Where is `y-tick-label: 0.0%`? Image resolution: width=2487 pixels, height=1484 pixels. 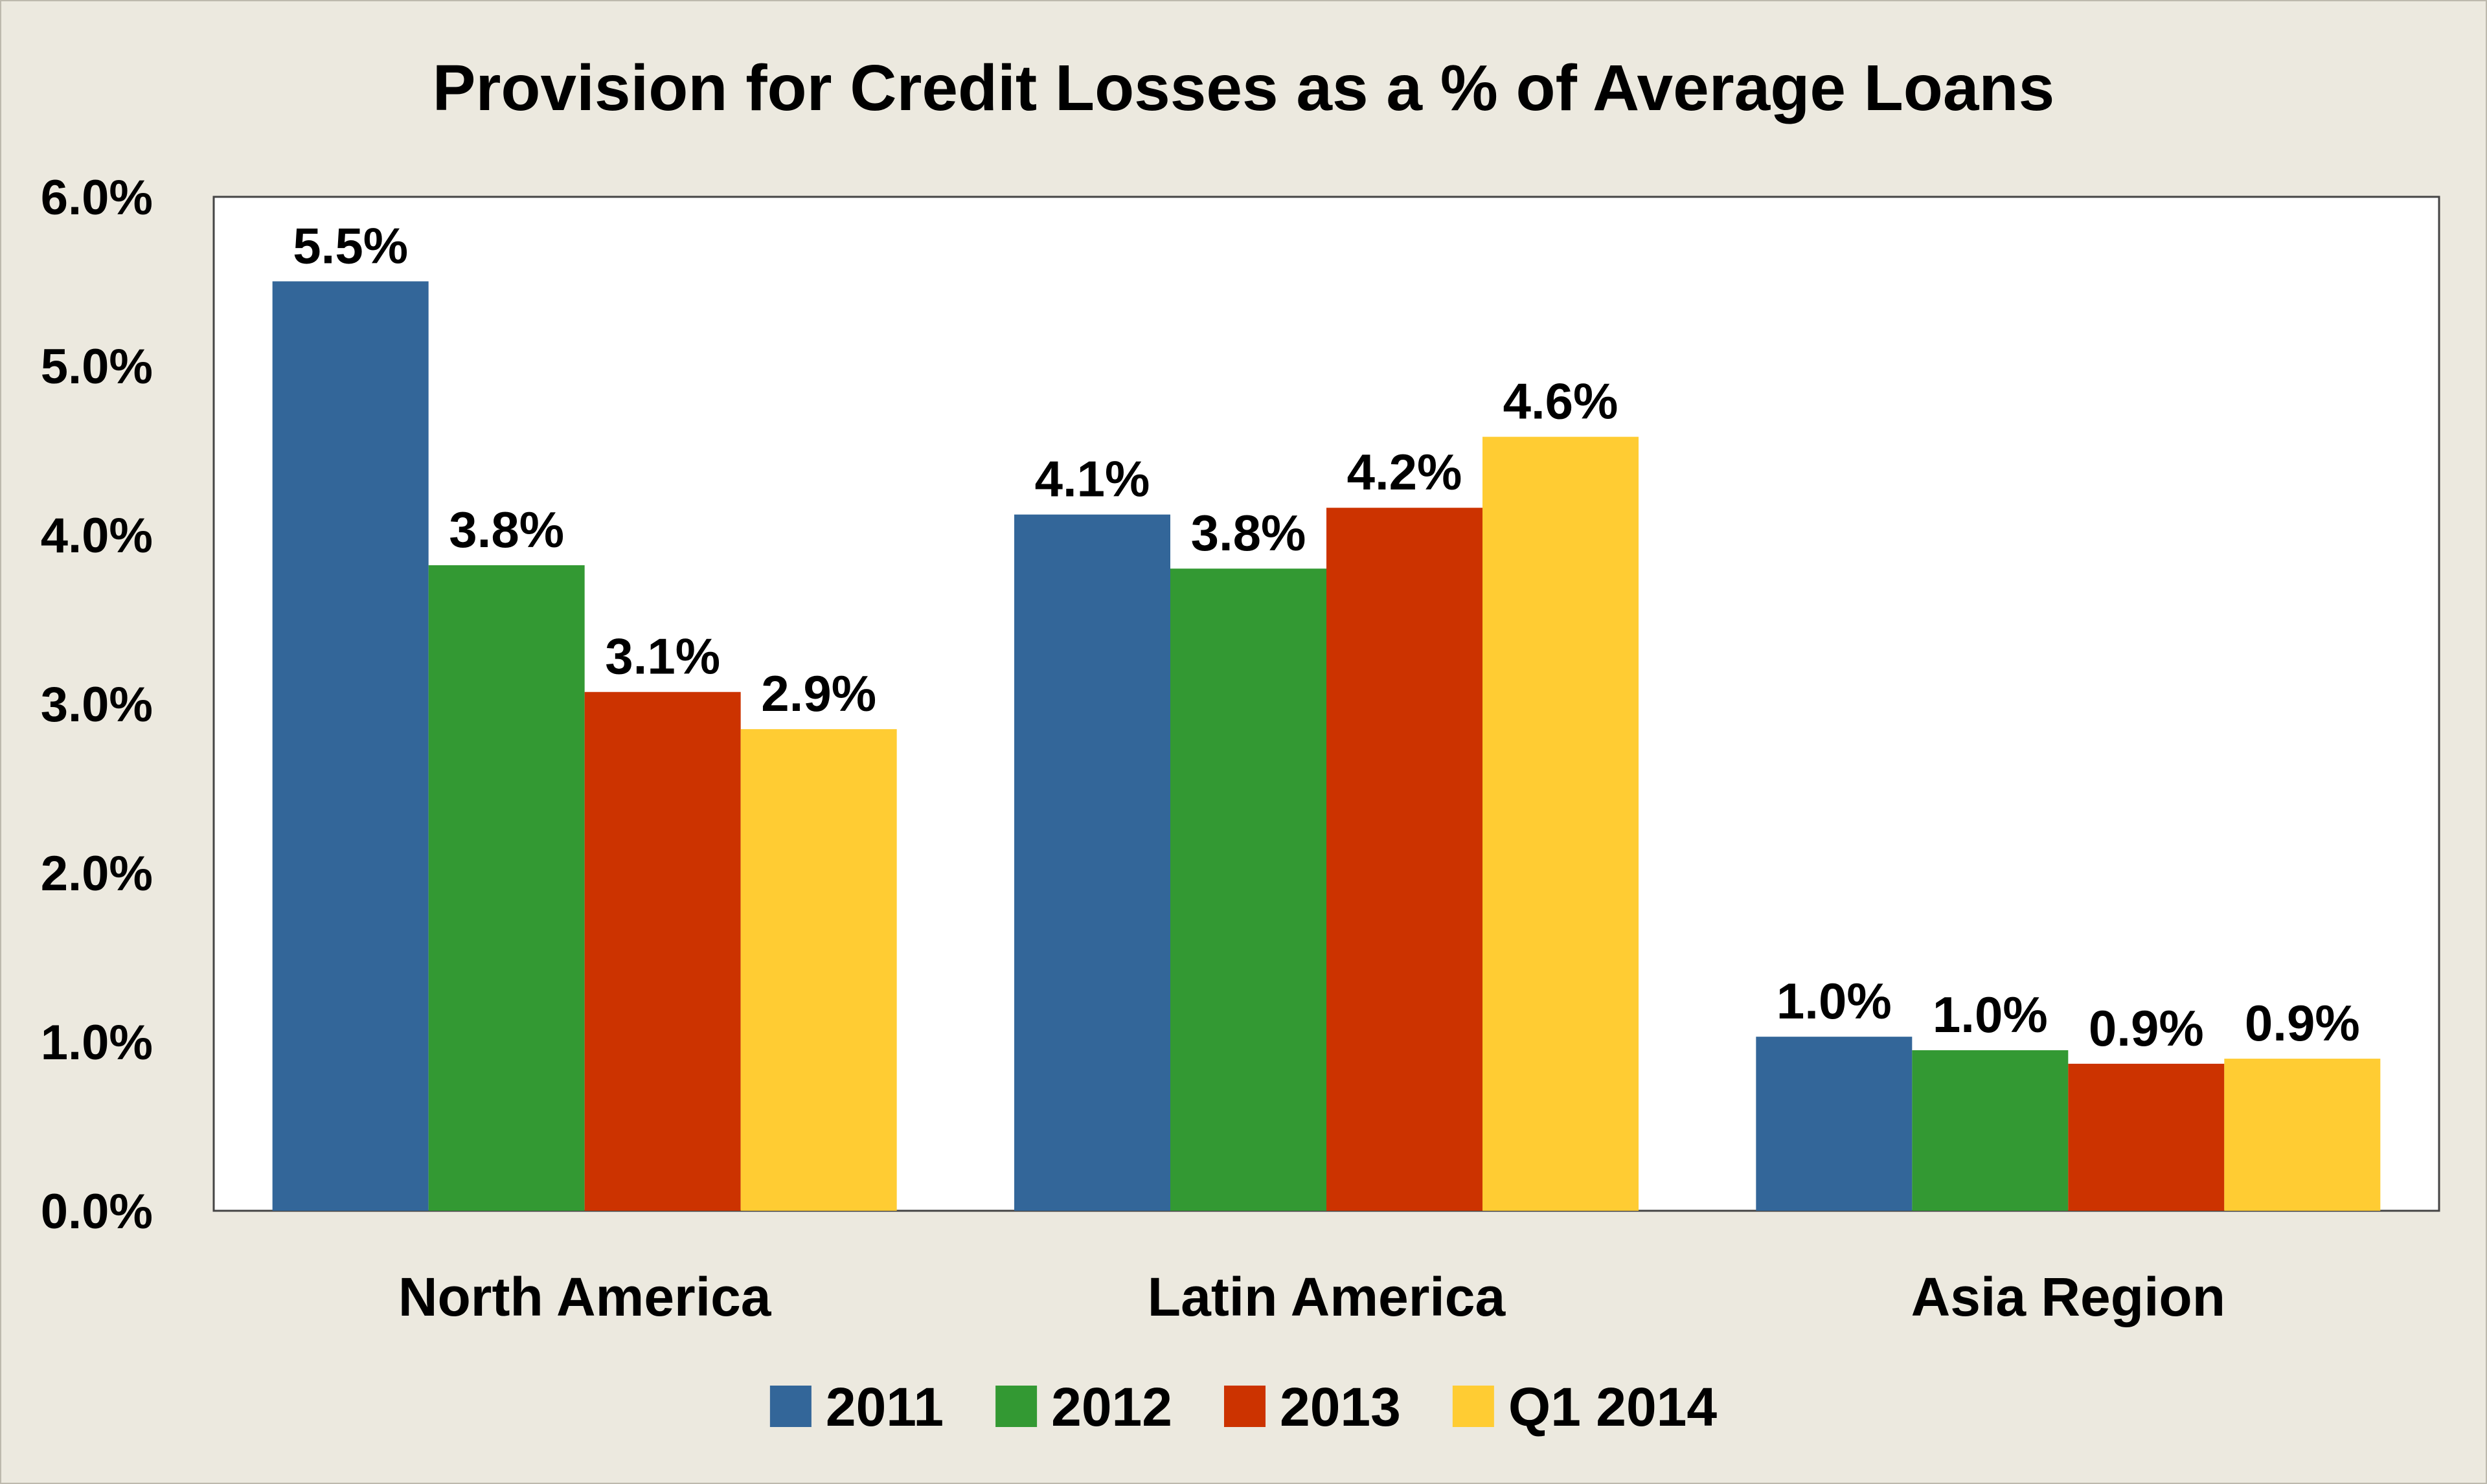
y-tick-label: 0.0% is located at coordinates (97, 1211).